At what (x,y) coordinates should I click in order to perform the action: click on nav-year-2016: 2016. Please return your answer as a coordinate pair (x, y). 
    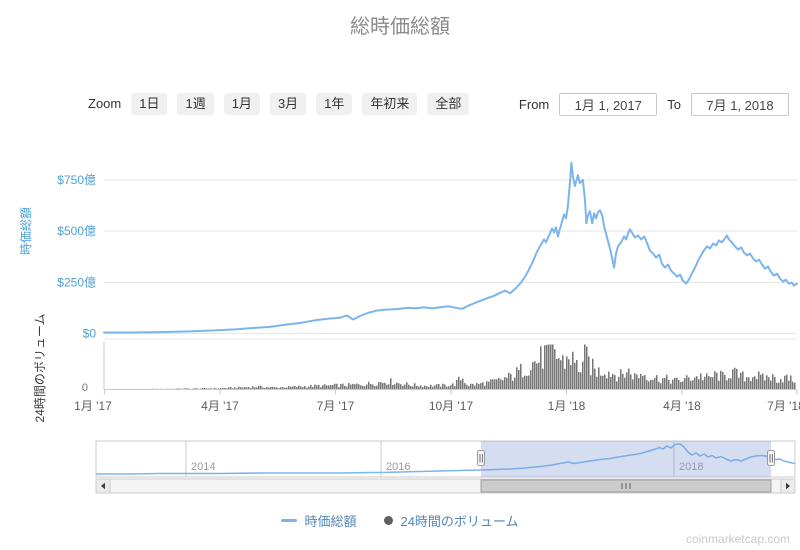
    Looking at the image, I should click on (398, 467).